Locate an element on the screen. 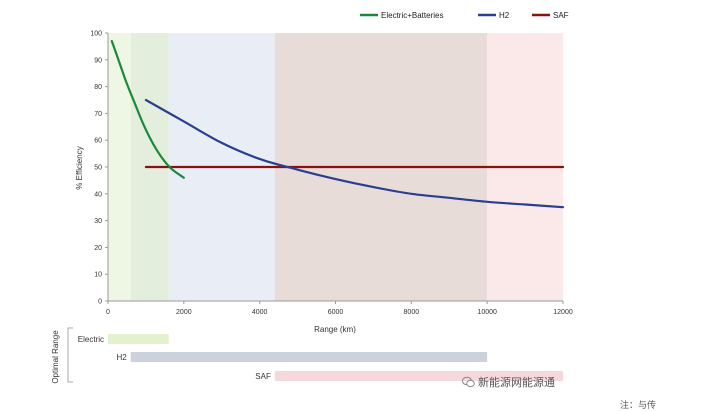 The height and width of the screenshot is (411, 728). optimal-bar-h2 is located at coordinates (309, 357).